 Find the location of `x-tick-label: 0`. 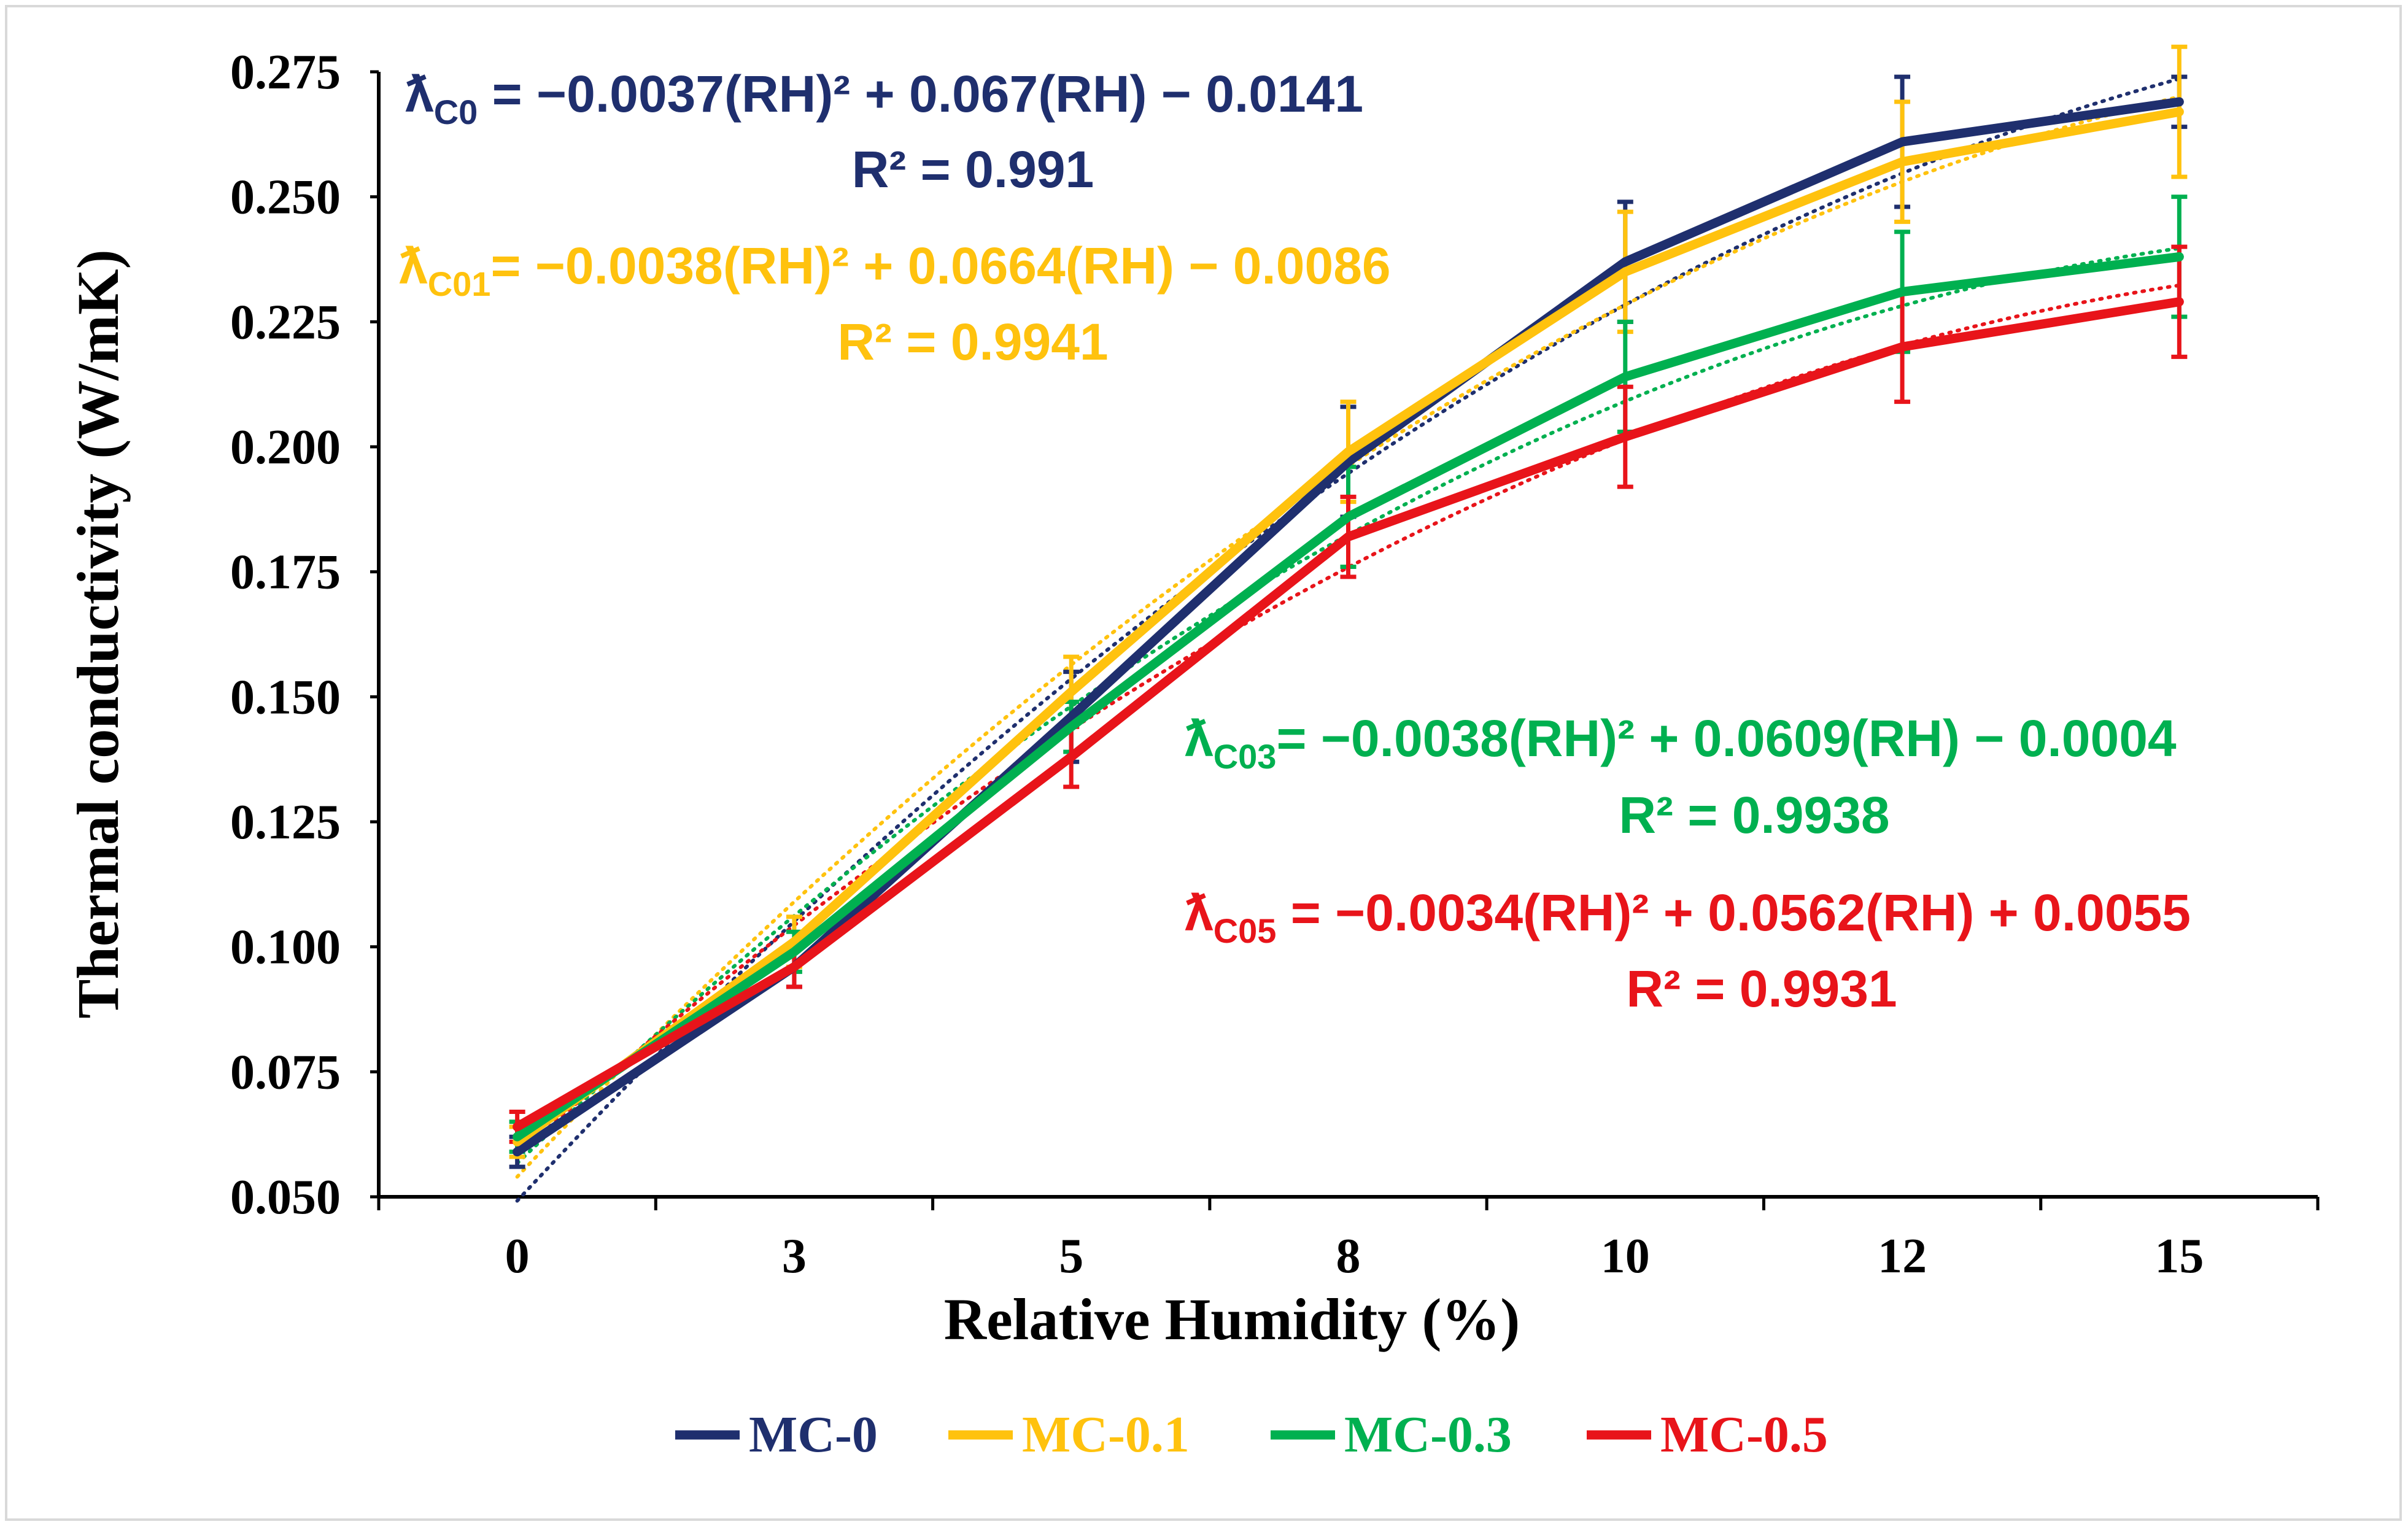

x-tick-label: 0 is located at coordinates (517, 1256).